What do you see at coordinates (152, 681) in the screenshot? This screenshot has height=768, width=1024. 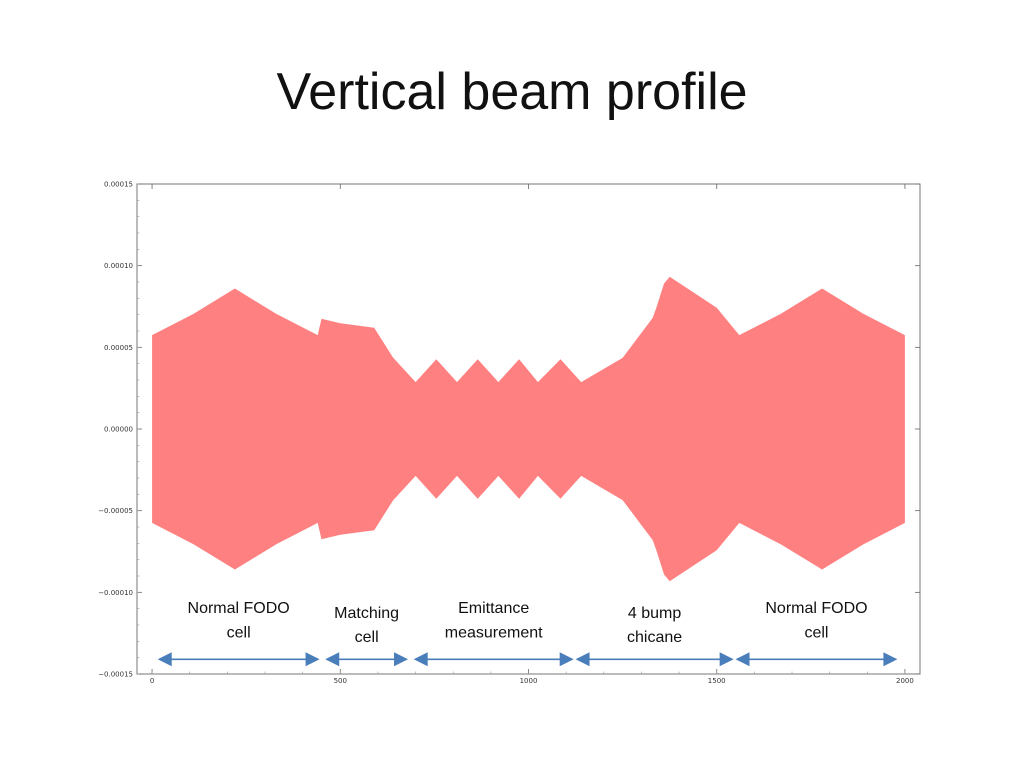 I see `x-tick-label: 0` at bounding box center [152, 681].